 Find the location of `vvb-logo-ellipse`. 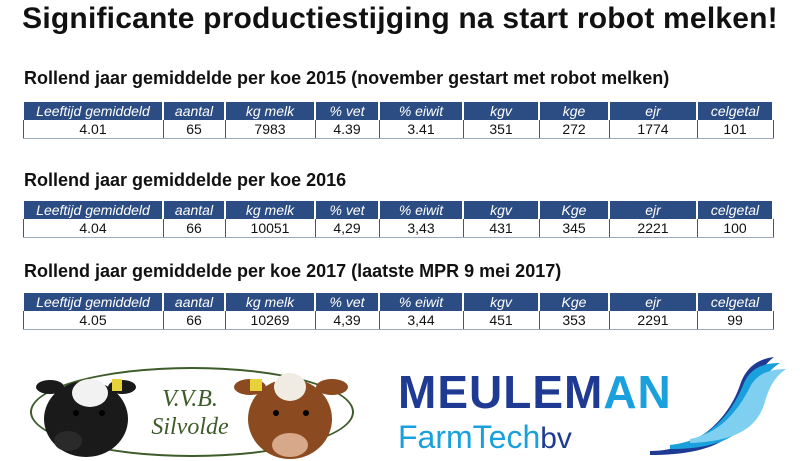

vvb-logo-ellipse is located at coordinates (192, 412).